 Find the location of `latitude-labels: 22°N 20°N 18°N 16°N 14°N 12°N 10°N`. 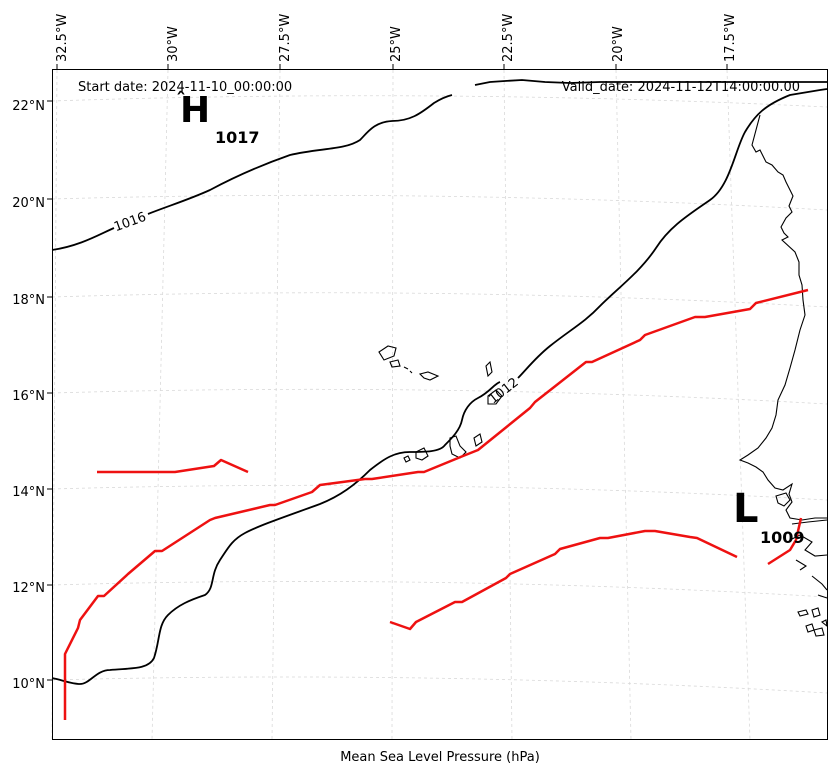

latitude-labels: 22°N 20°N 18°N 16°N 14°N 12°N 10°N is located at coordinates (28, 395).